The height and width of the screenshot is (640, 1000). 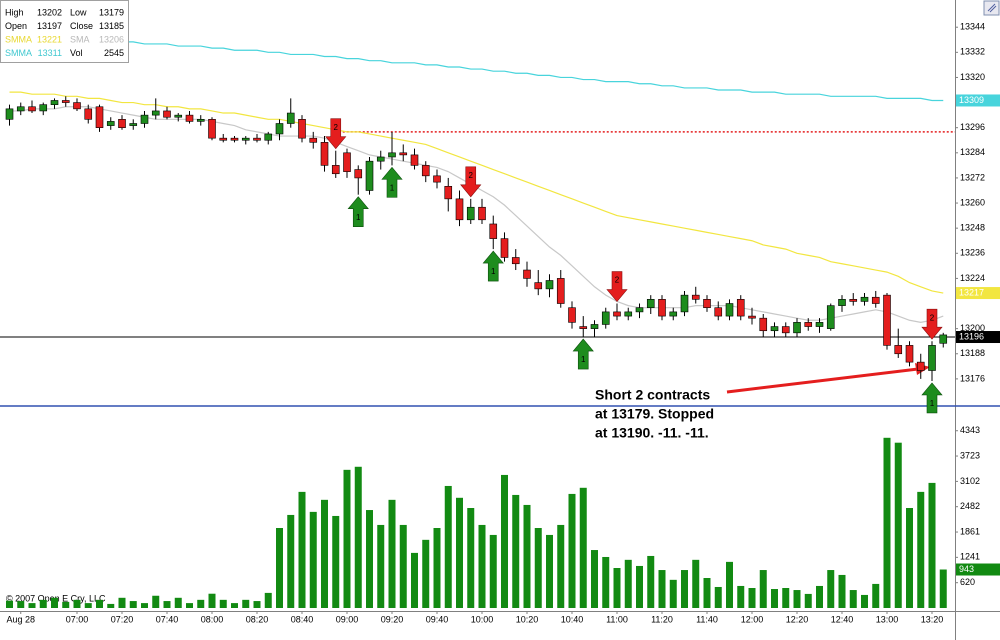 I want to click on arrow-label: 2, so click(x=336, y=127).